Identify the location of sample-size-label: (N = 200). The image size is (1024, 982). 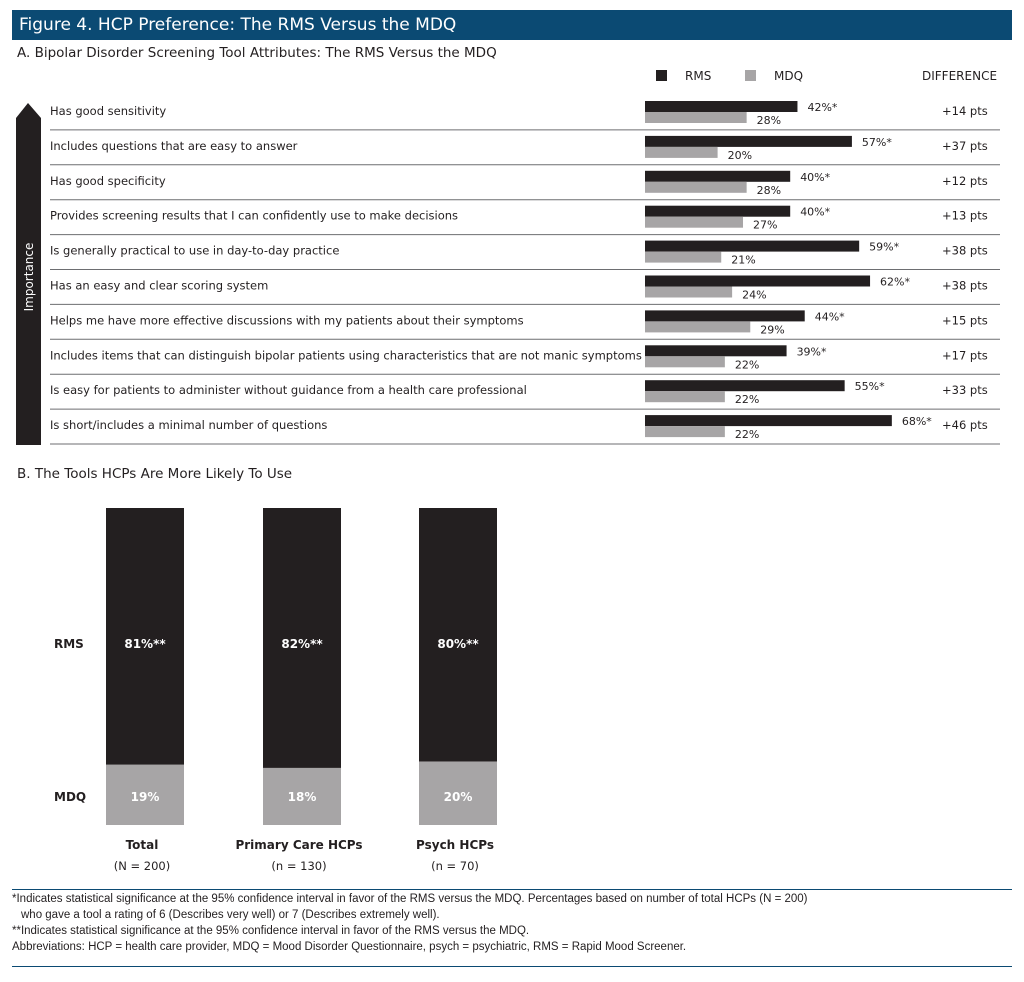
(142, 866).